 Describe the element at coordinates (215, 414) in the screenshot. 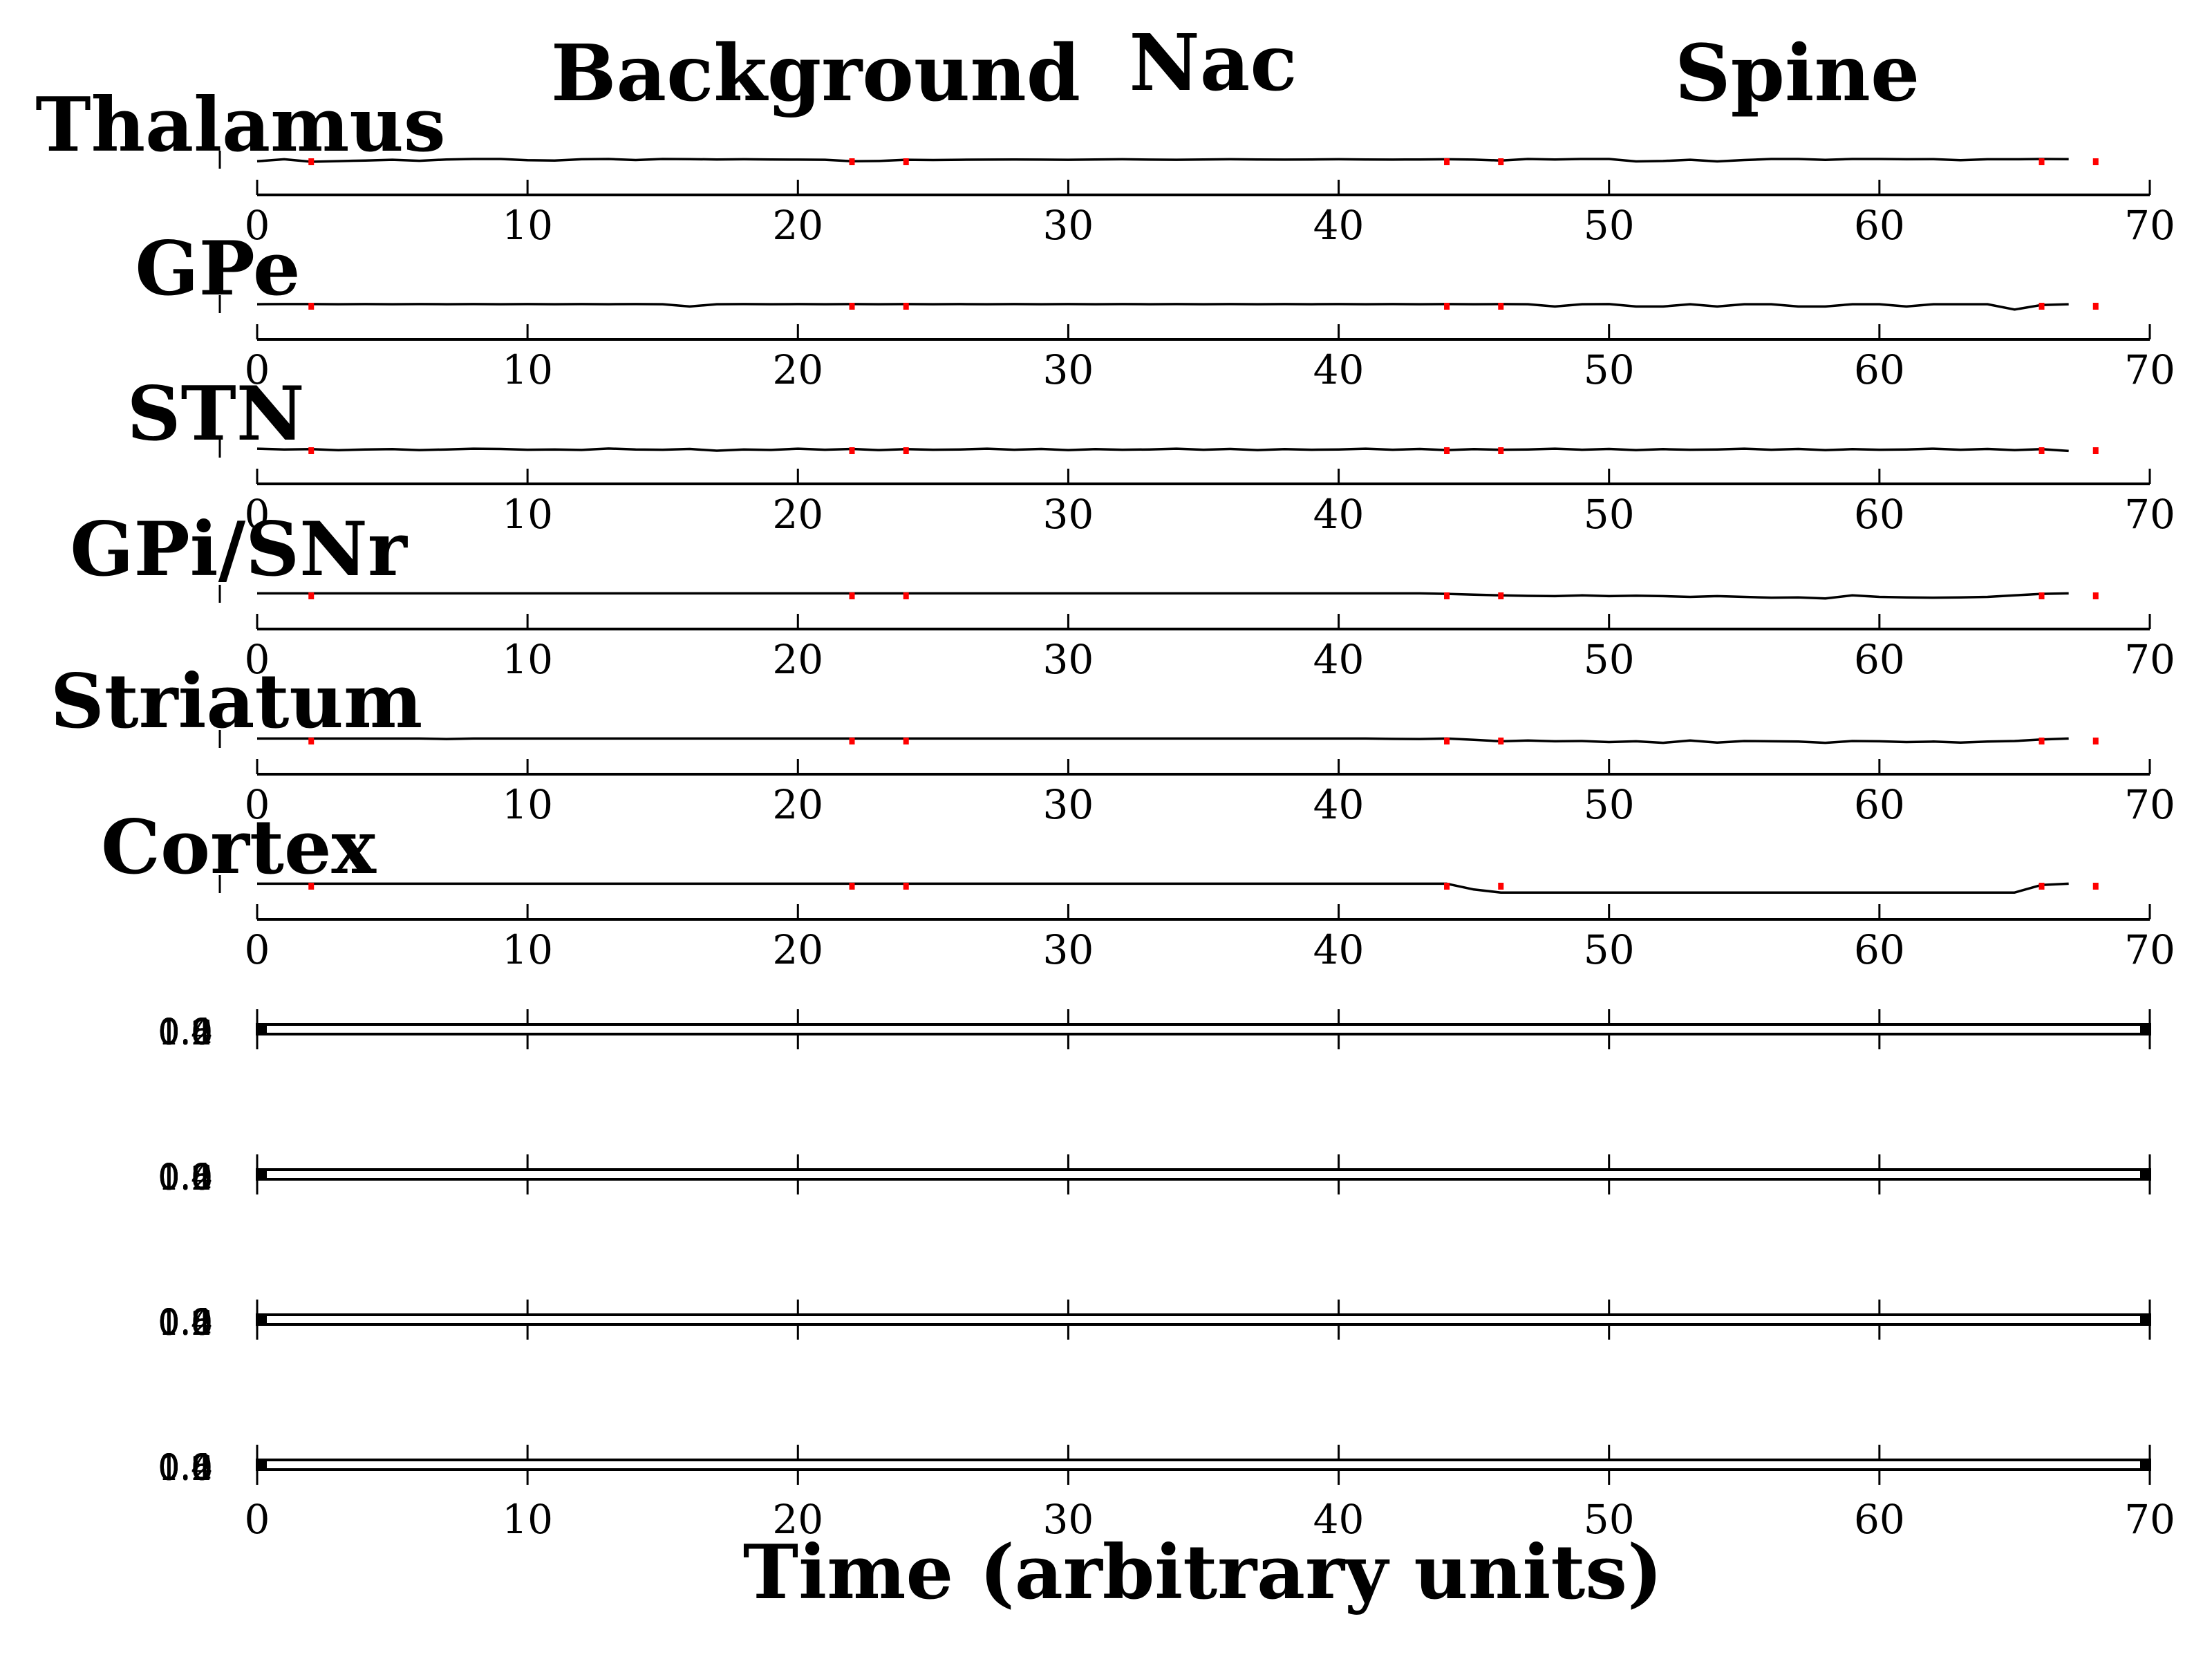

I see `panel-title: STN` at that location.